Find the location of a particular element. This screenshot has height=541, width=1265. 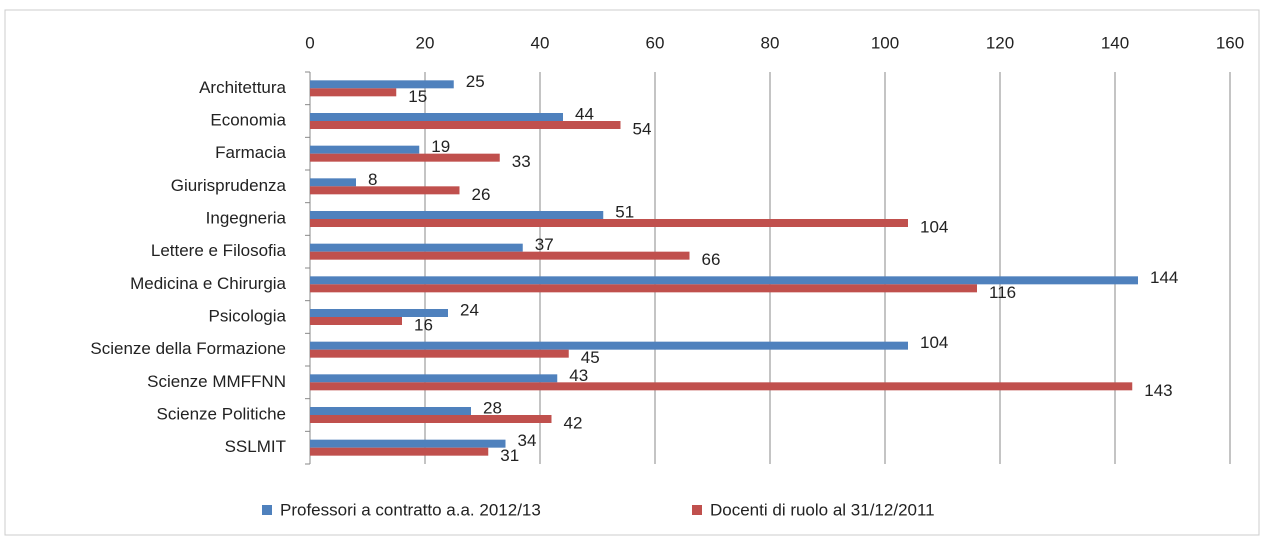

legend-label: Professori a contratto a.a. 2012/13 is located at coordinates (410, 509).